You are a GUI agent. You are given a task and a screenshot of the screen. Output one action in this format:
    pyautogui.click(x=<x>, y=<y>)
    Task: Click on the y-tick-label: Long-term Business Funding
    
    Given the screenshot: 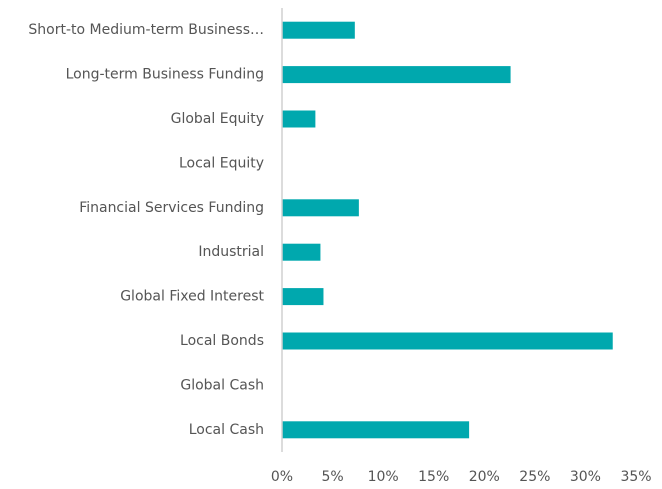 What is the action you would take?
    pyautogui.click(x=165, y=75)
    